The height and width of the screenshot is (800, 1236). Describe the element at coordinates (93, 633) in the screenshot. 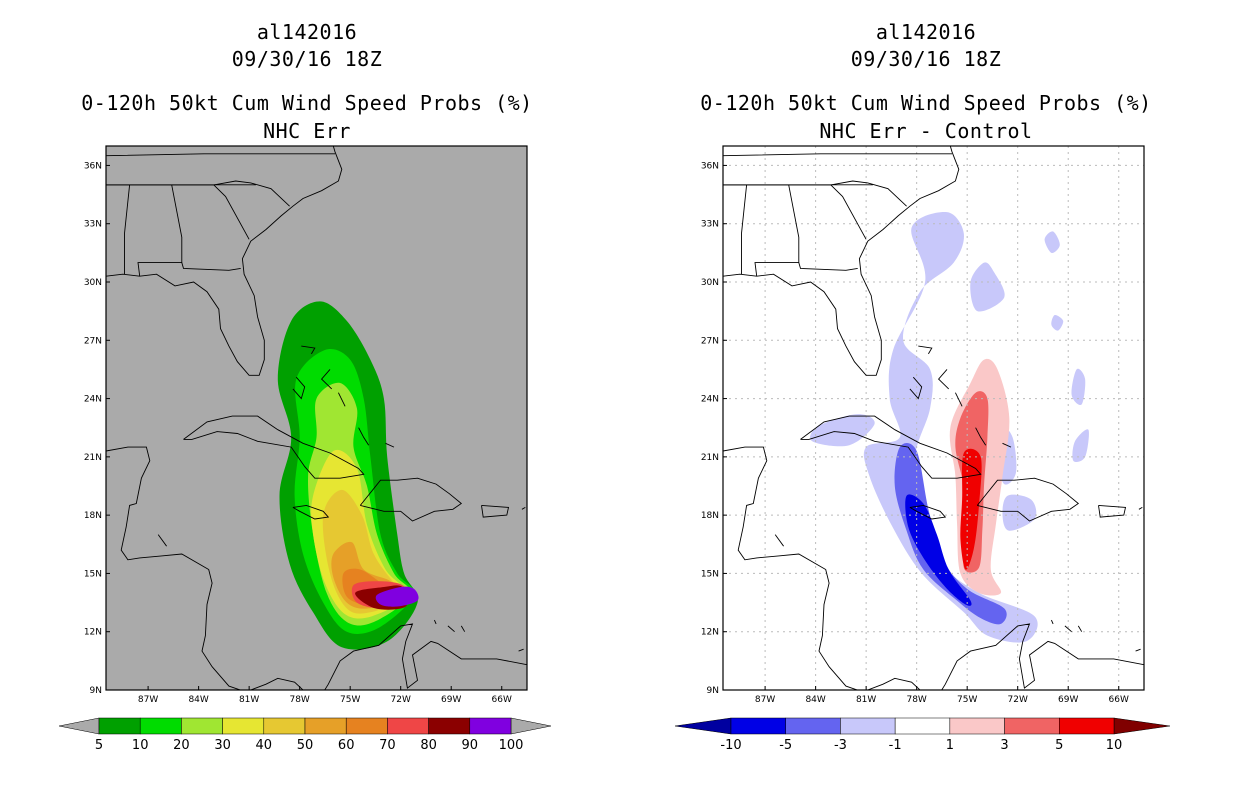

I see `left-y-tick-label: 12N` at that location.